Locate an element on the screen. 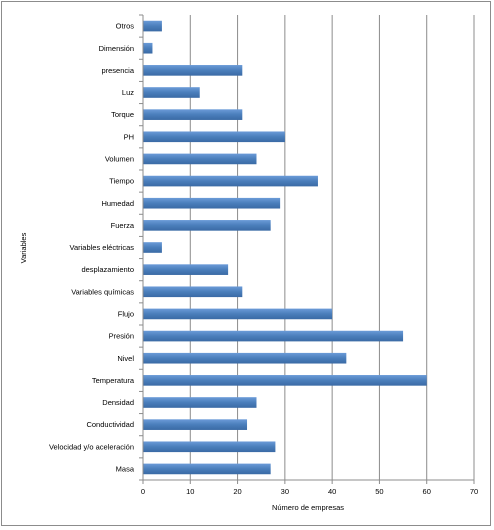 The image size is (494, 530). y-tick-label: Humedad is located at coordinates (117, 203).